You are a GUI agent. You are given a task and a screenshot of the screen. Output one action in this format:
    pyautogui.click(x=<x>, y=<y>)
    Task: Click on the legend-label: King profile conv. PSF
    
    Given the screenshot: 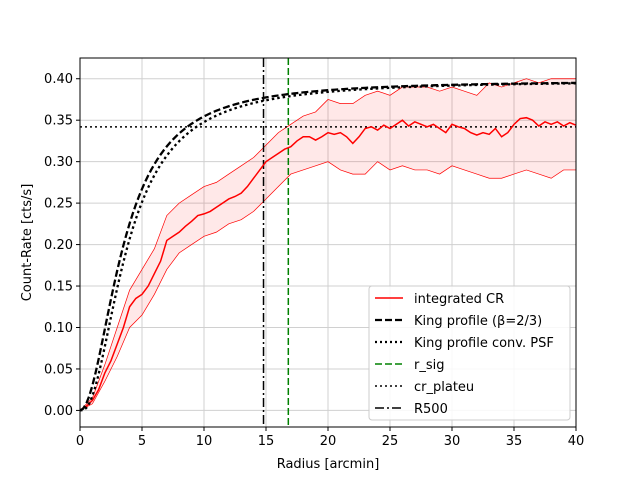 What is the action you would take?
    pyautogui.click(x=484, y=343)
    